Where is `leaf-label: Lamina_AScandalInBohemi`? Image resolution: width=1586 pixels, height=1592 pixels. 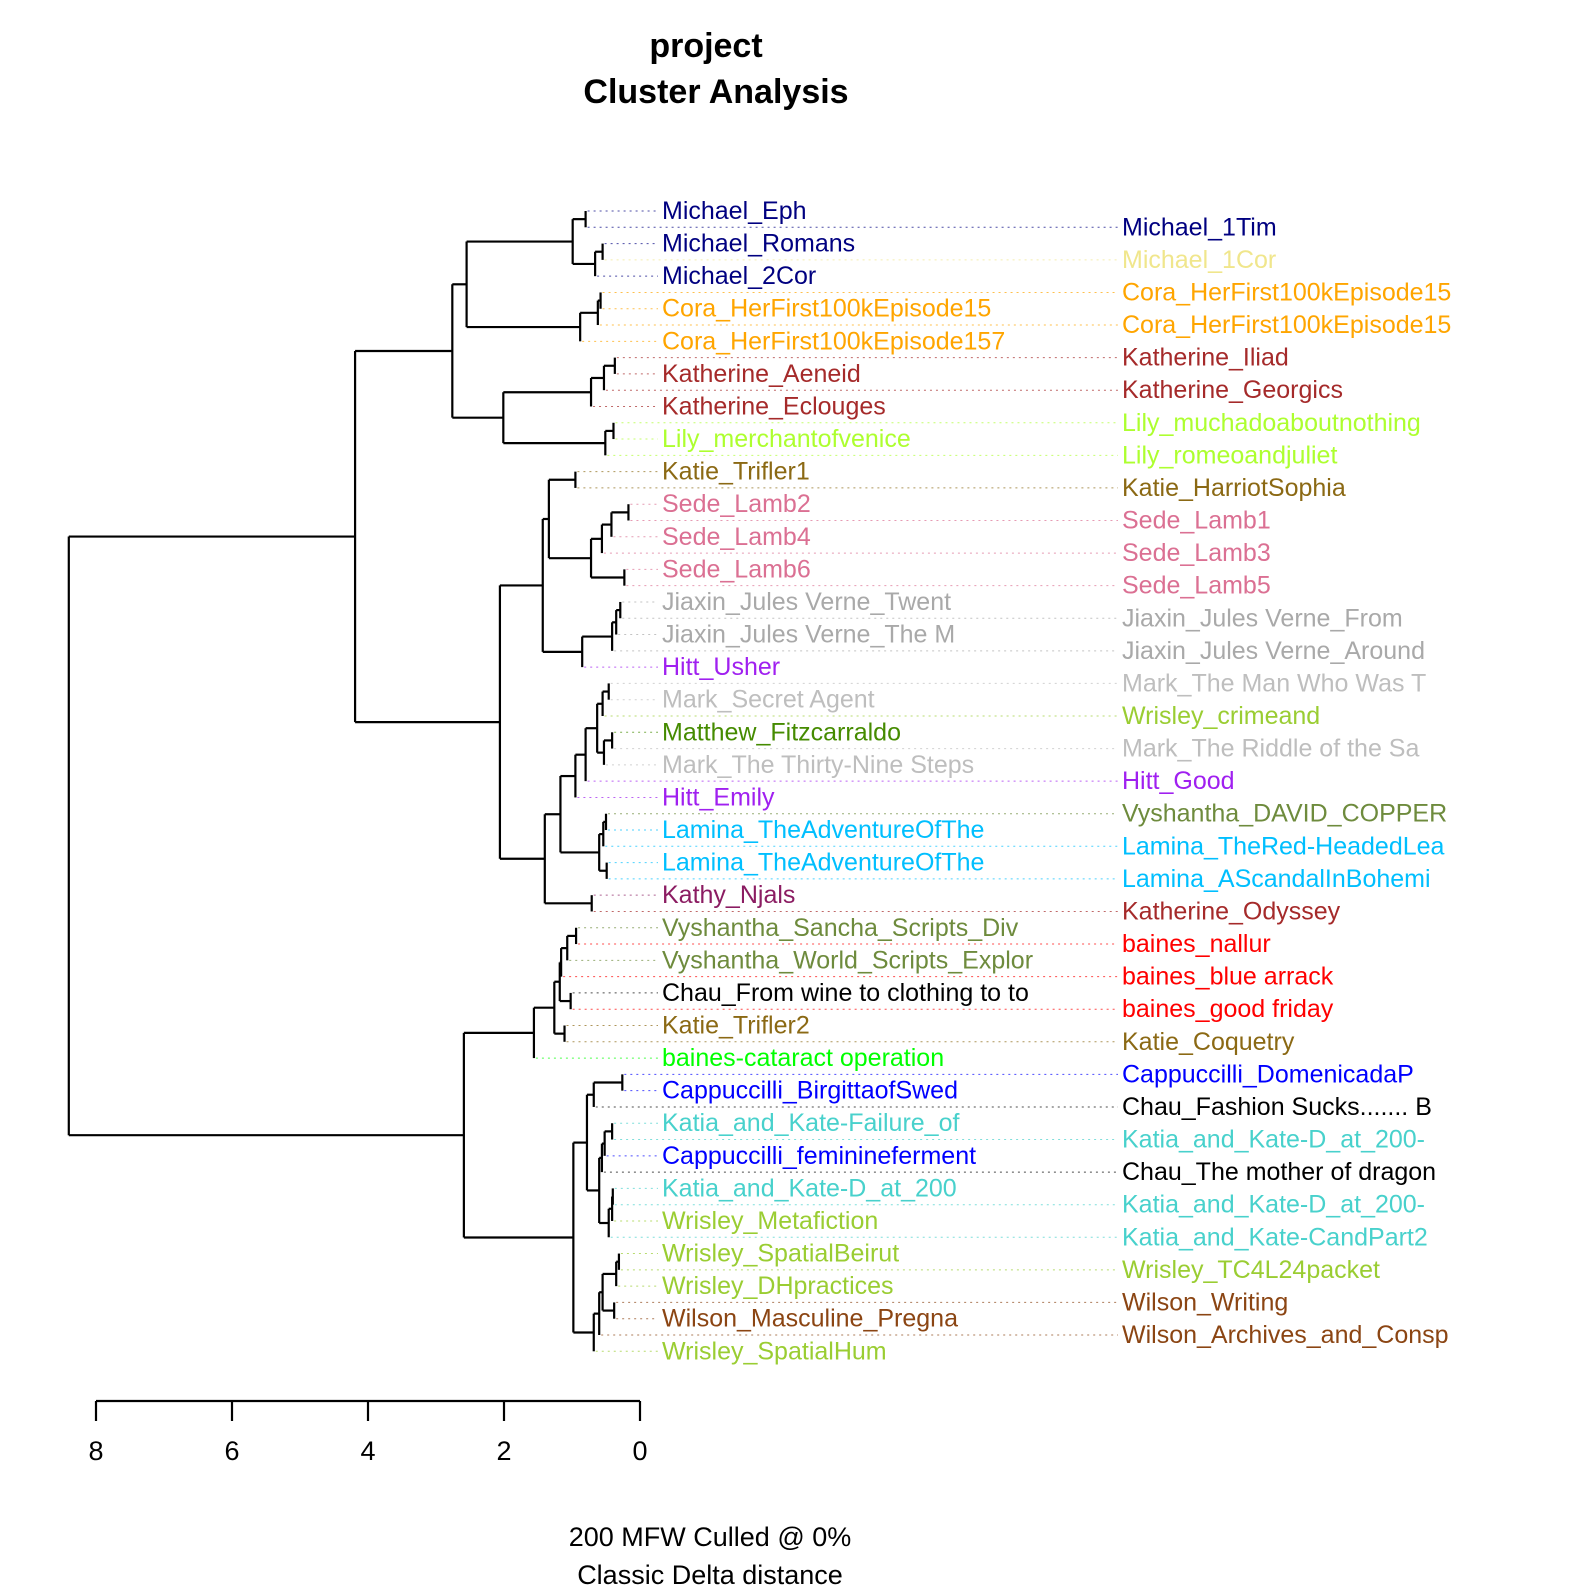 leaf-label: Lamina_AScandalInBohemi is located at coordinates (1276, 879).